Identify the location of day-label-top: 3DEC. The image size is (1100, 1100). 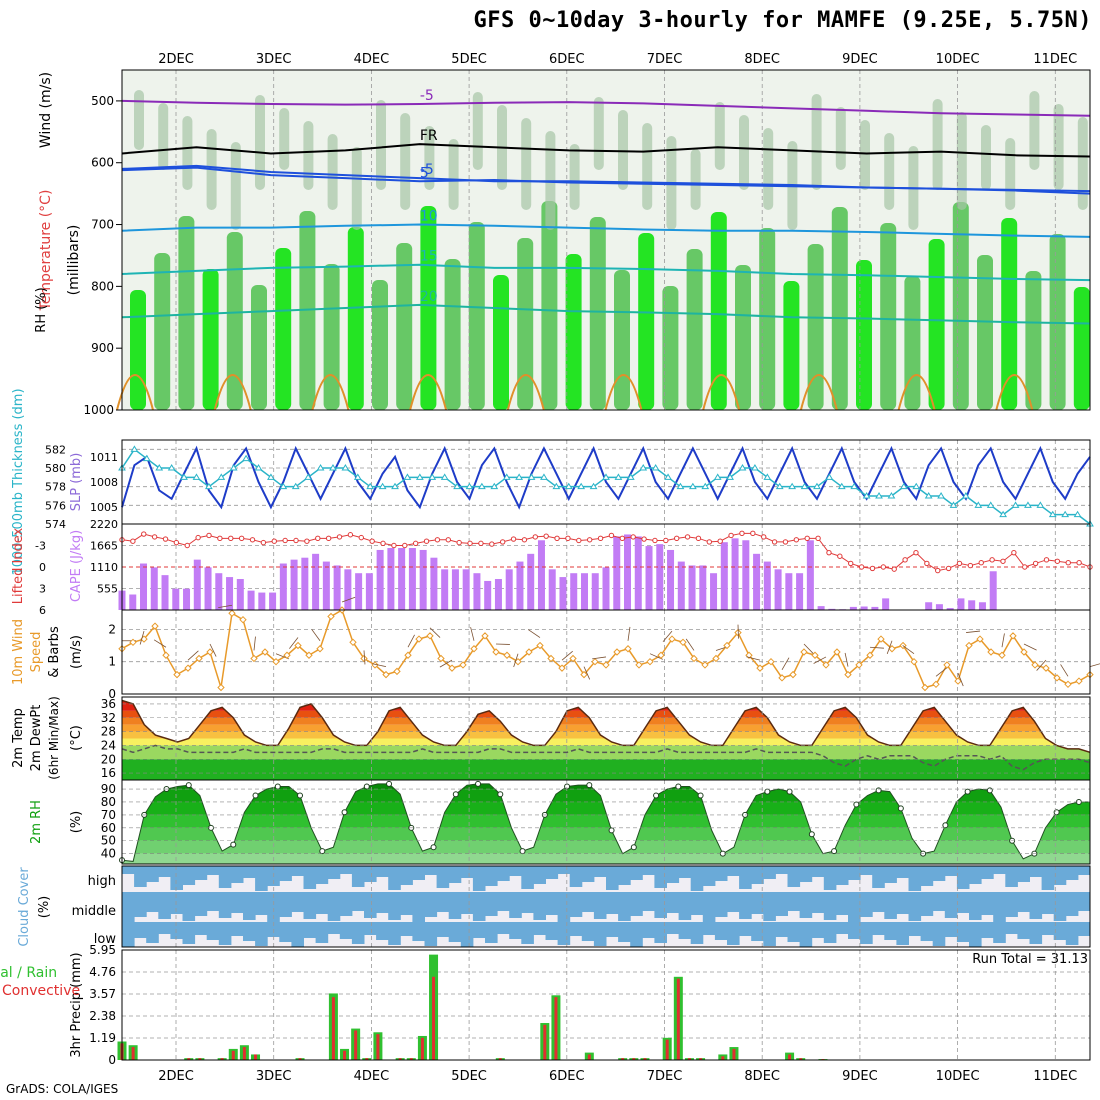
(274, 59).